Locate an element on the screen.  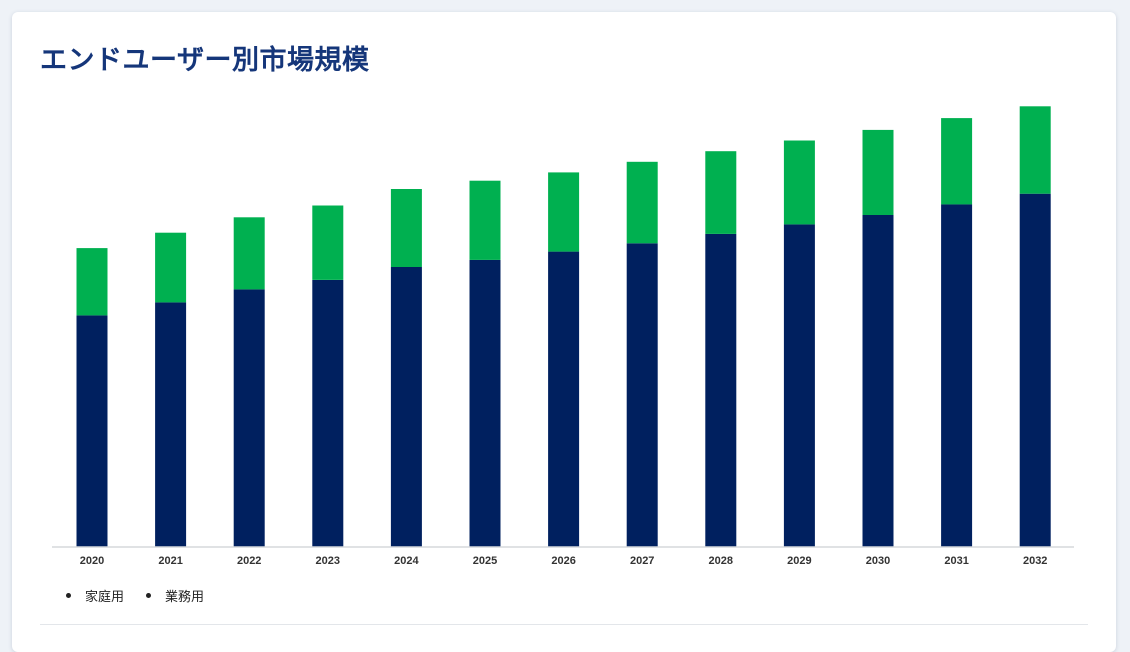
bar-household-2031 is located at coordinates (957, 376).